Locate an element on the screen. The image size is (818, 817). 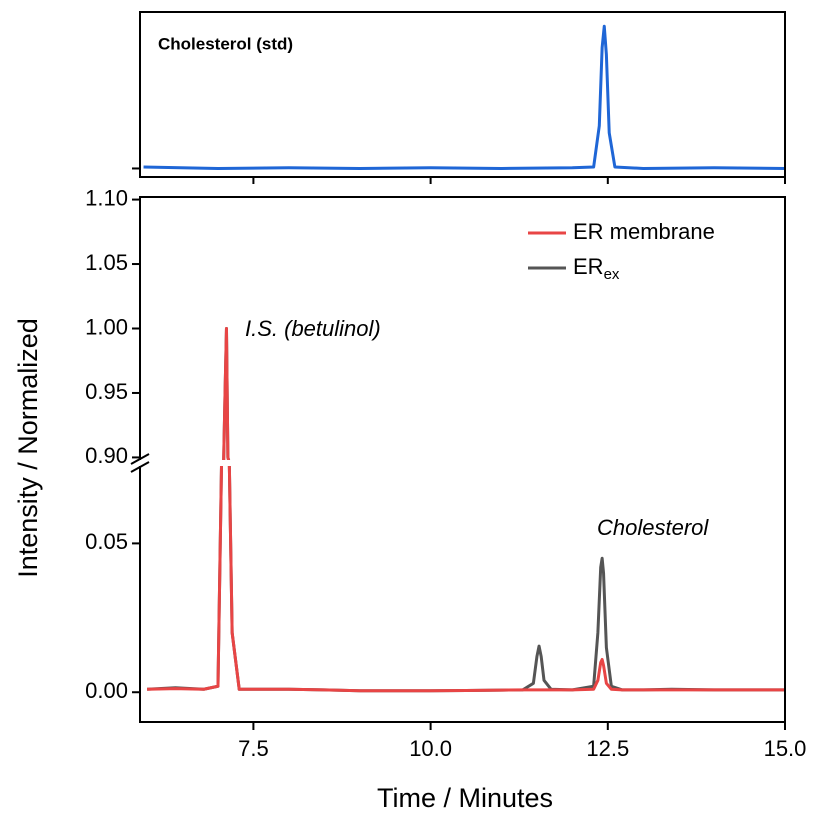
x-tick-label: 7.5 is located at coordinates (253, 748).